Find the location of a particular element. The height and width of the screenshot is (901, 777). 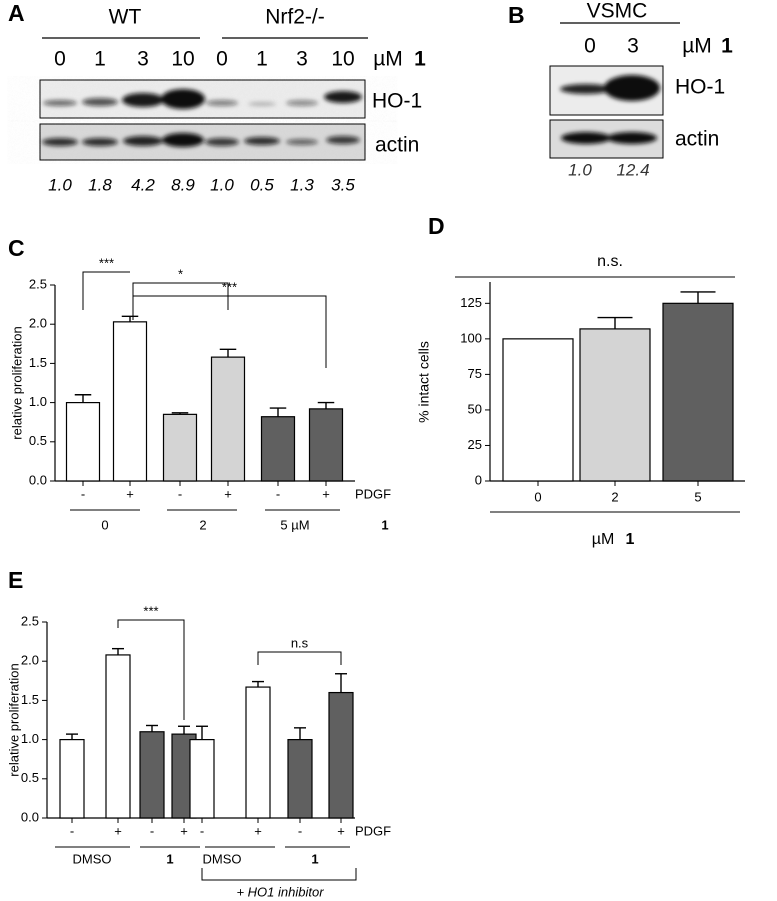

y-axis-title: % intact cells is located at coordinates (424, 382).